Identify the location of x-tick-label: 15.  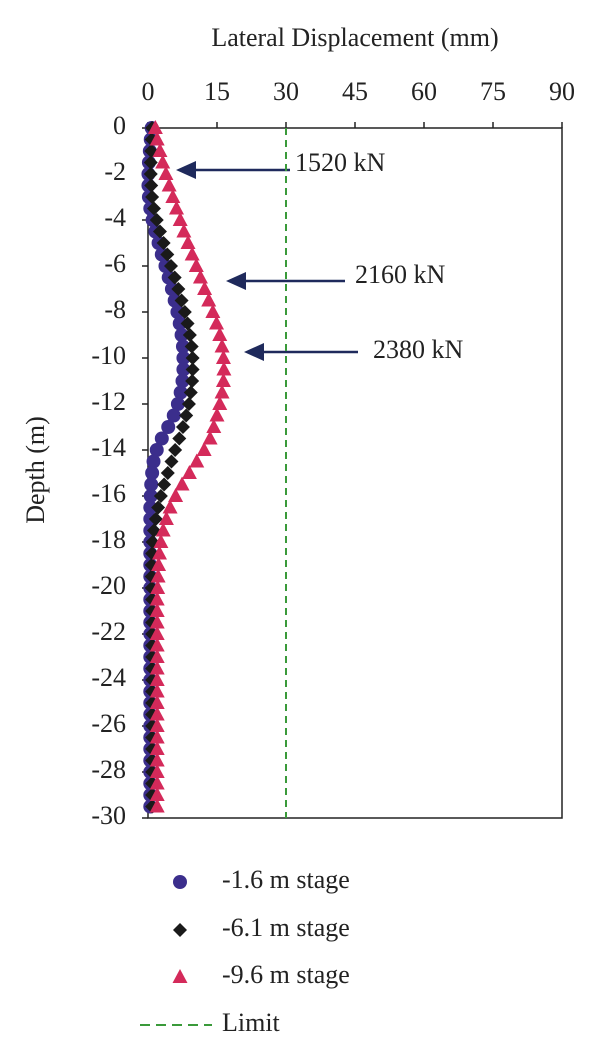
(217, 91).